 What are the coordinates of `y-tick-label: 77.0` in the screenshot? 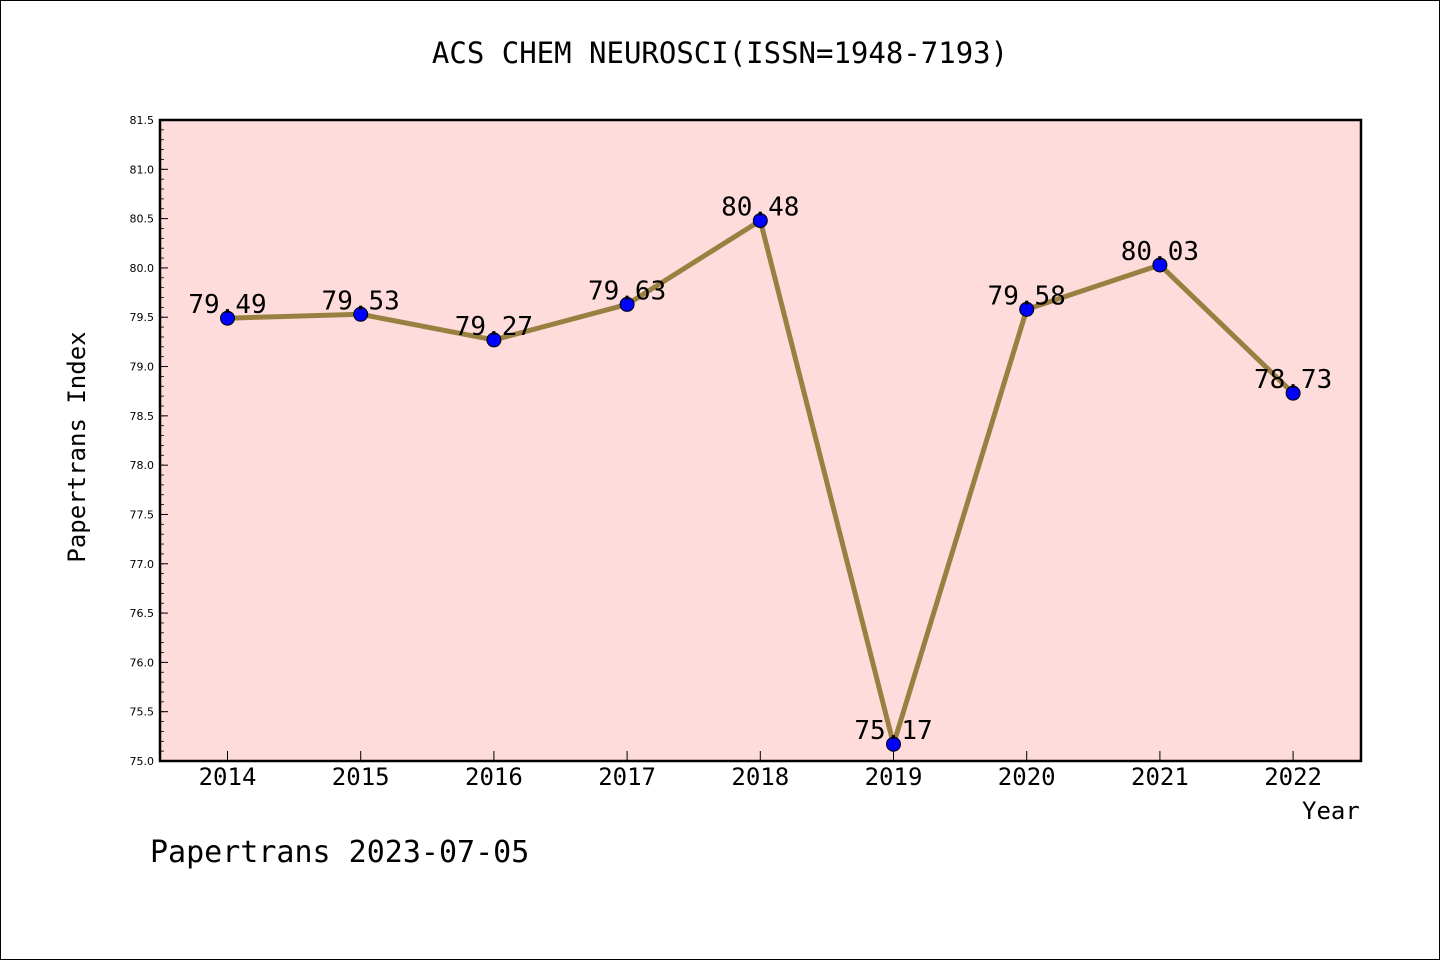 It's located at (142, 564).